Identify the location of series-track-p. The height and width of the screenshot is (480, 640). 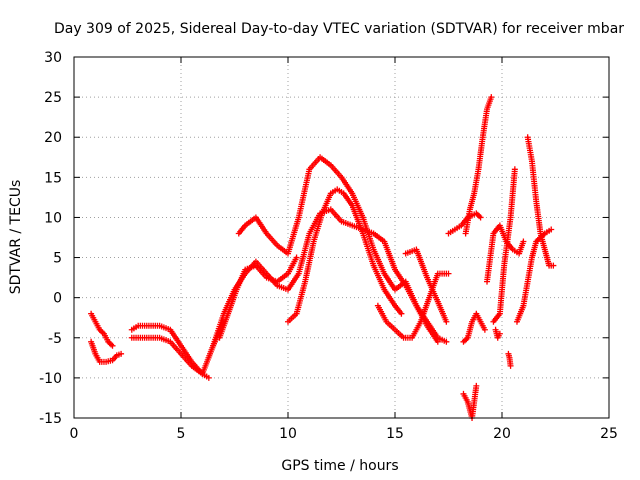
(504, 245).